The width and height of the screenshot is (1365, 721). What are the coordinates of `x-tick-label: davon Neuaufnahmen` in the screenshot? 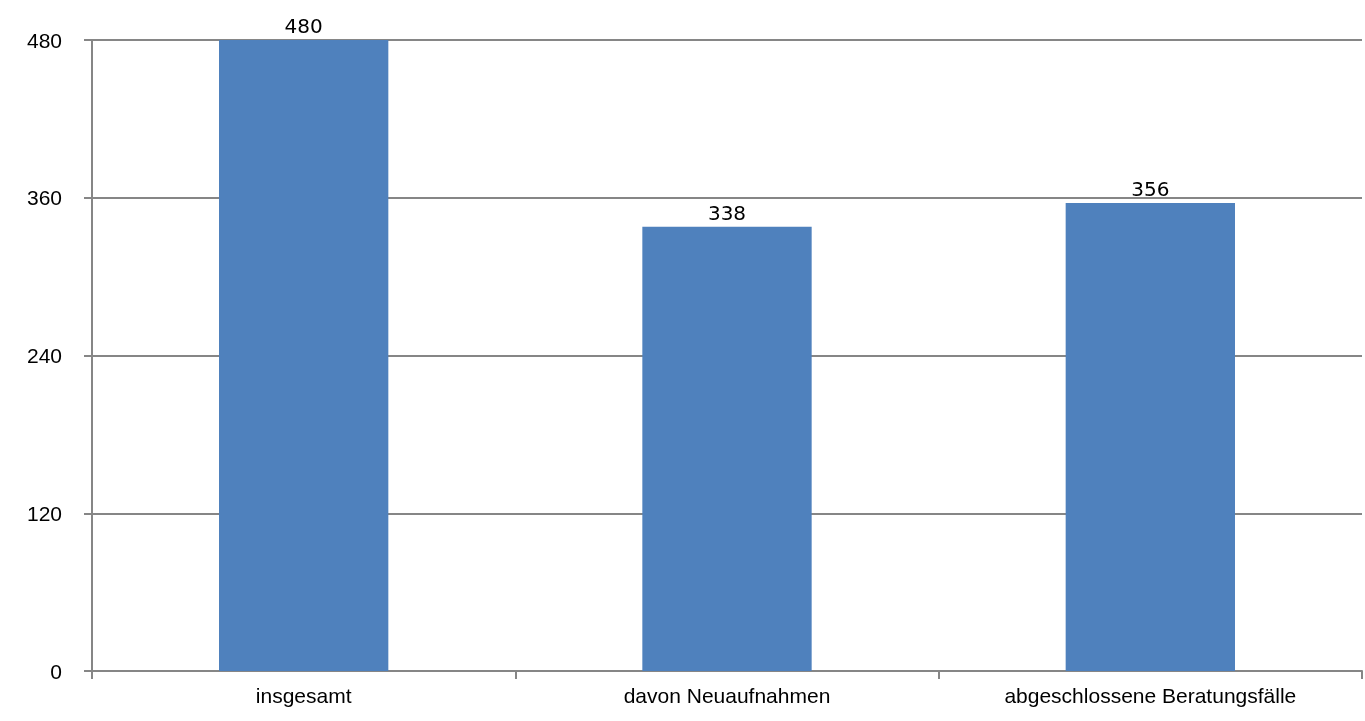 It's located at (727, 695).